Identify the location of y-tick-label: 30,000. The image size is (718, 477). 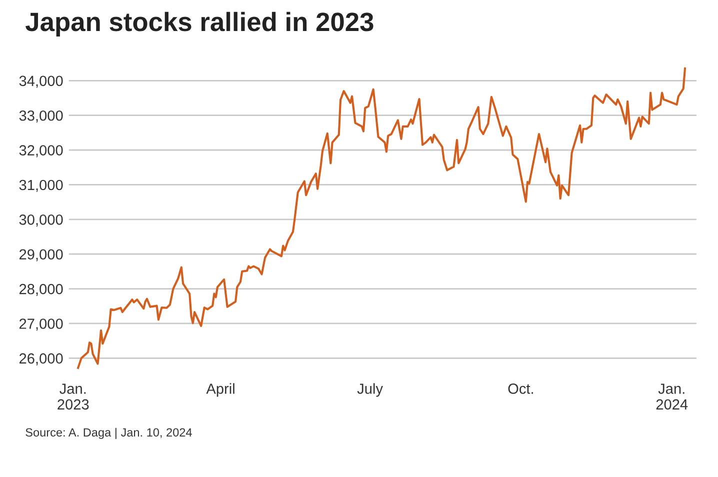
(41, 220).